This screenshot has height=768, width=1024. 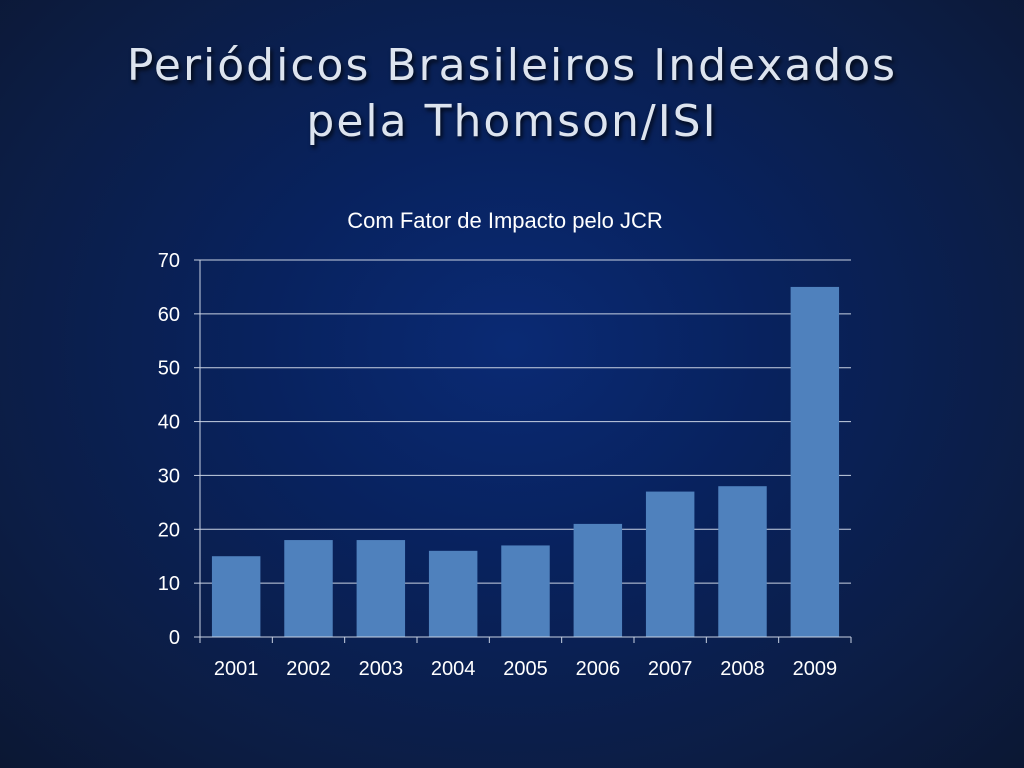 What do you see at coordinates (169, 530) in the screenshot?
I see `y-tick-label: 20` at bounding box center [169, 530].